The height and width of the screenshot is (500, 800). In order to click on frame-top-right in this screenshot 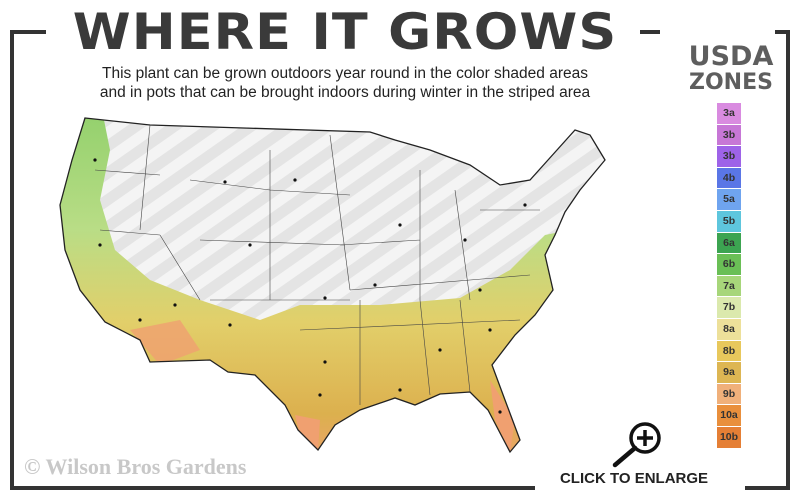, I will do `click(782, 32)`.